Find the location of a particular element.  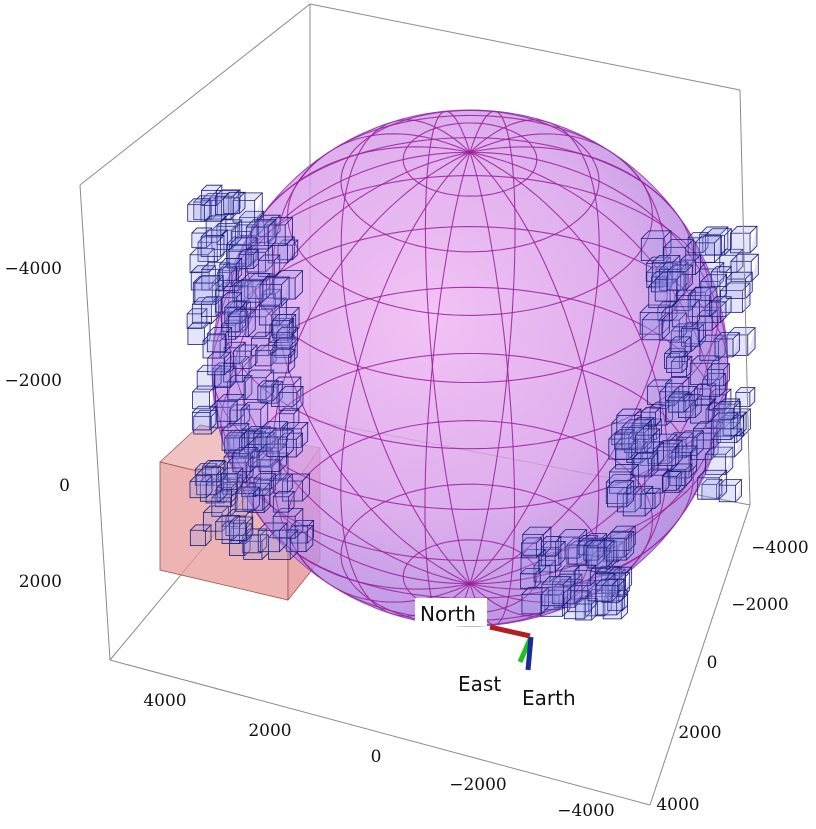

z-tick-label: 0 is located at coordinates (64, 486).